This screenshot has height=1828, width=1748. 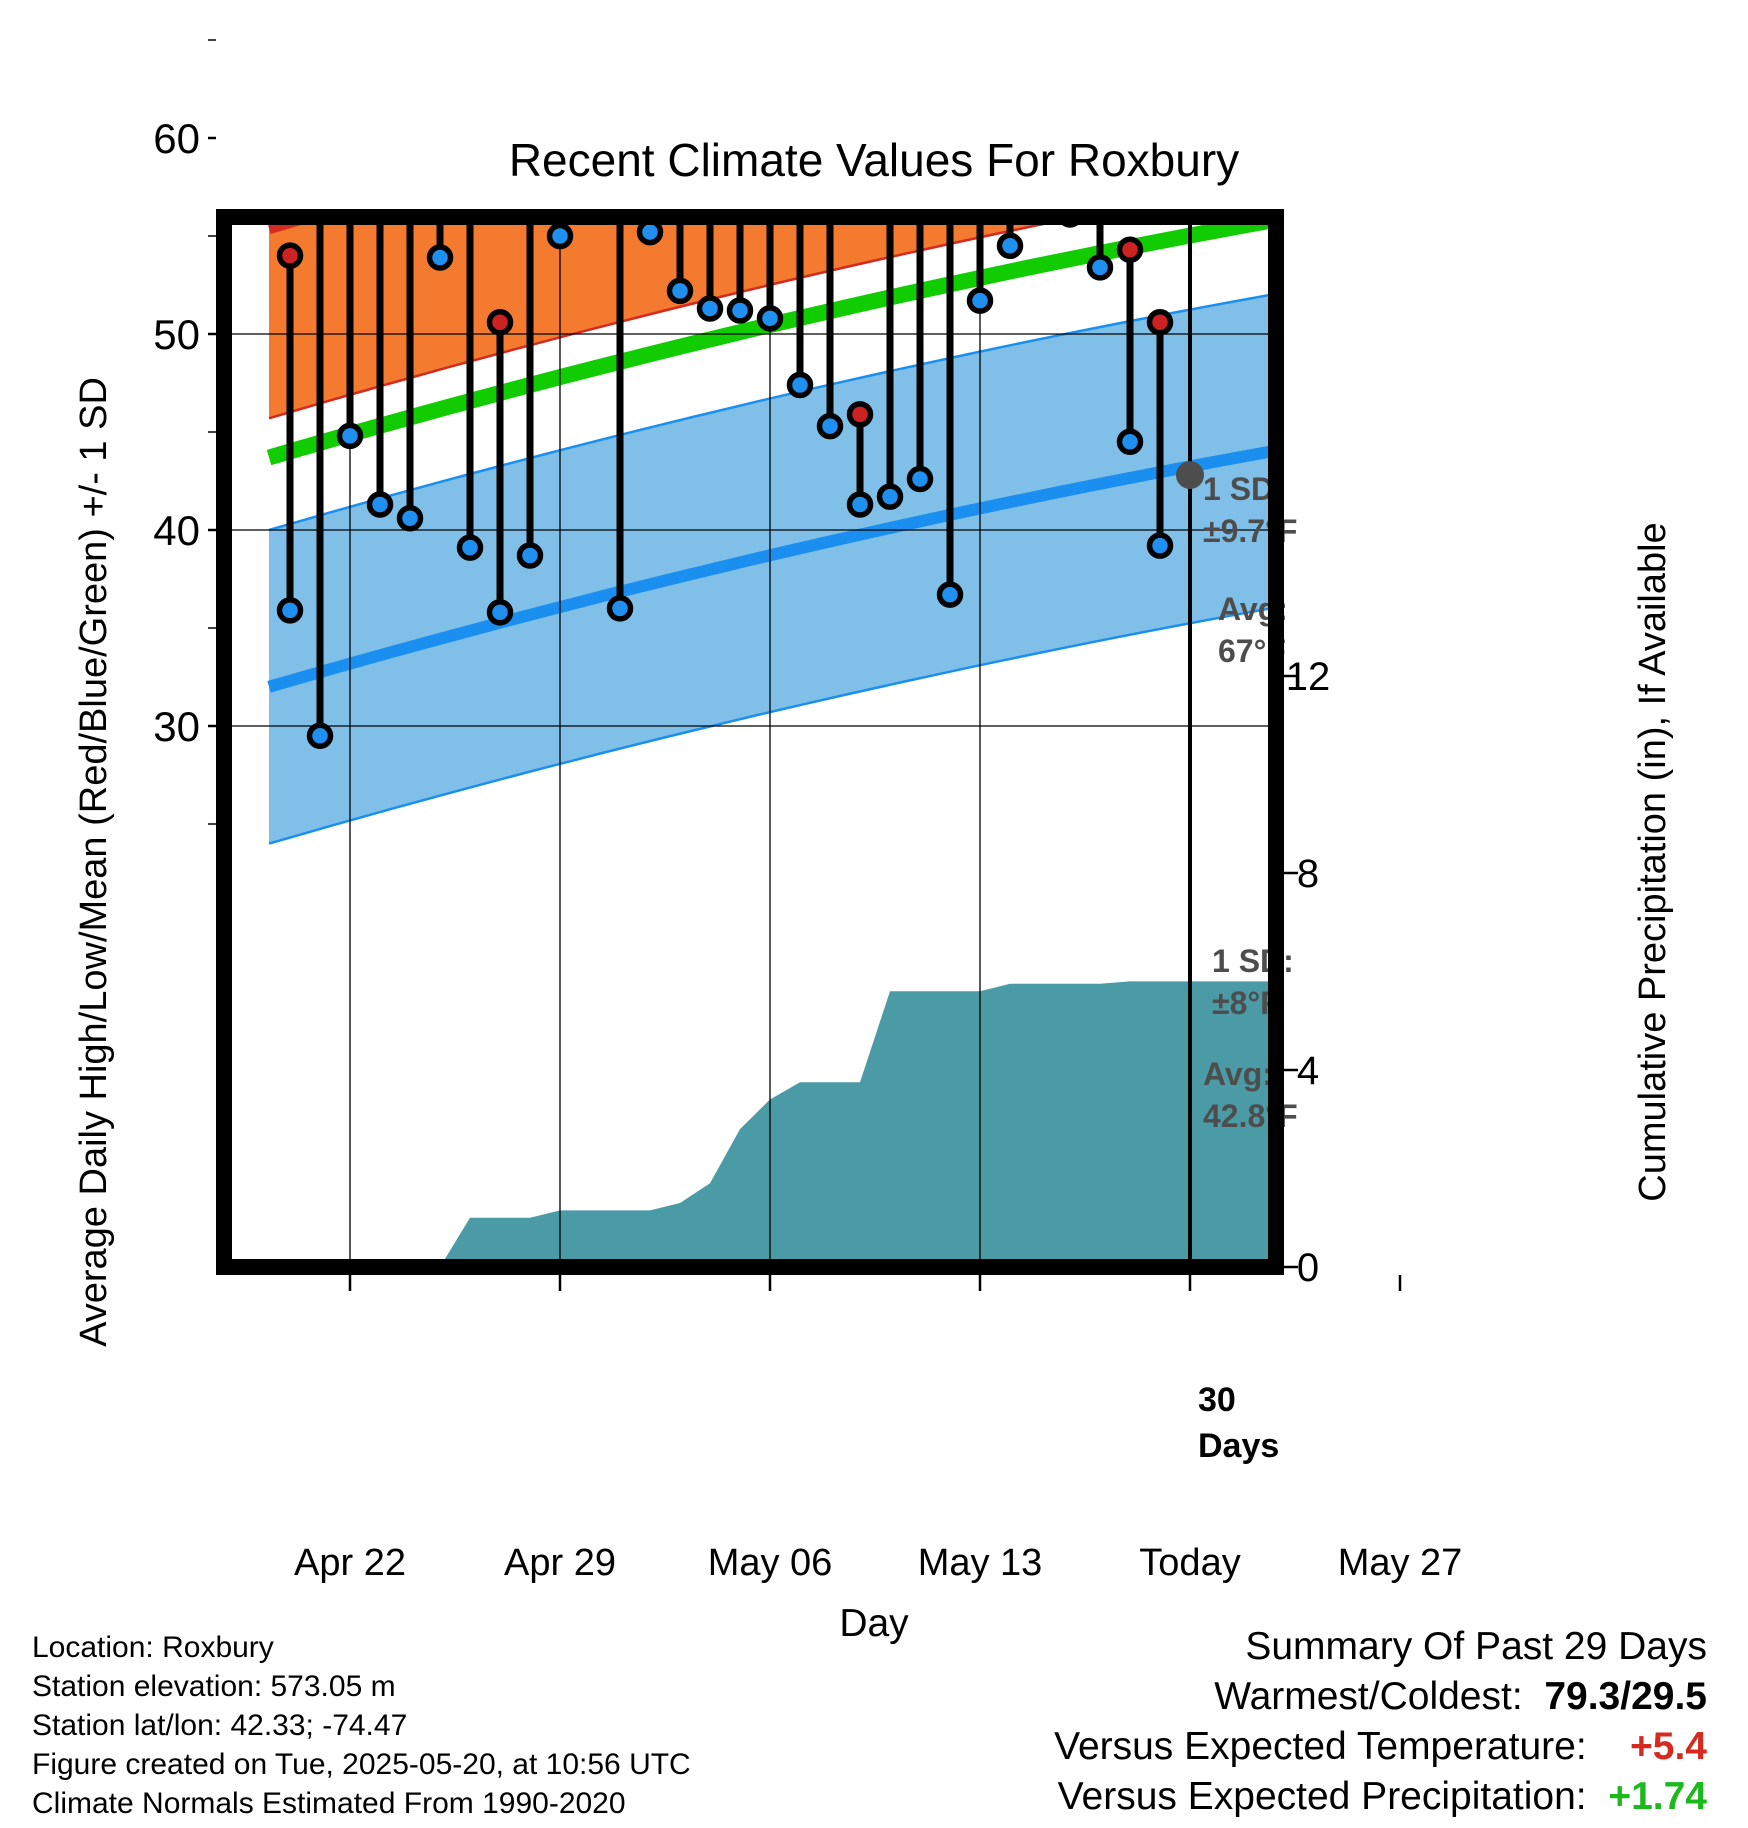 I want to click on precip-diff-value: +1.74, so click(x=1657, y=1796).